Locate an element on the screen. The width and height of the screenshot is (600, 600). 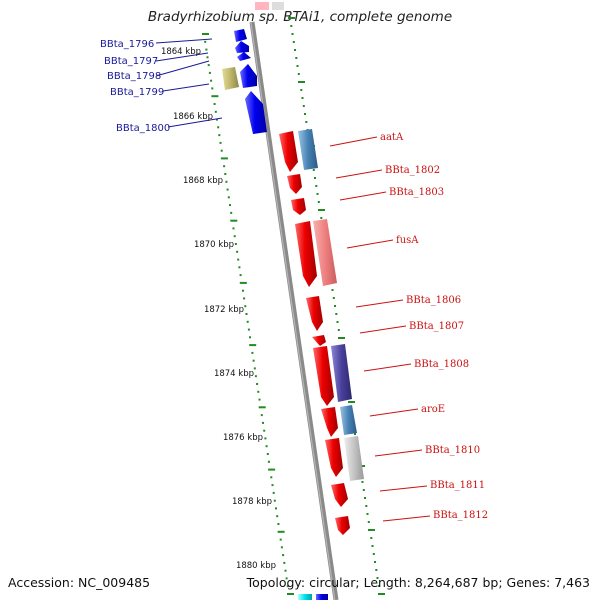
gene-label-bbta-1799: BBta_1799 is located at coordinates (137, 92).